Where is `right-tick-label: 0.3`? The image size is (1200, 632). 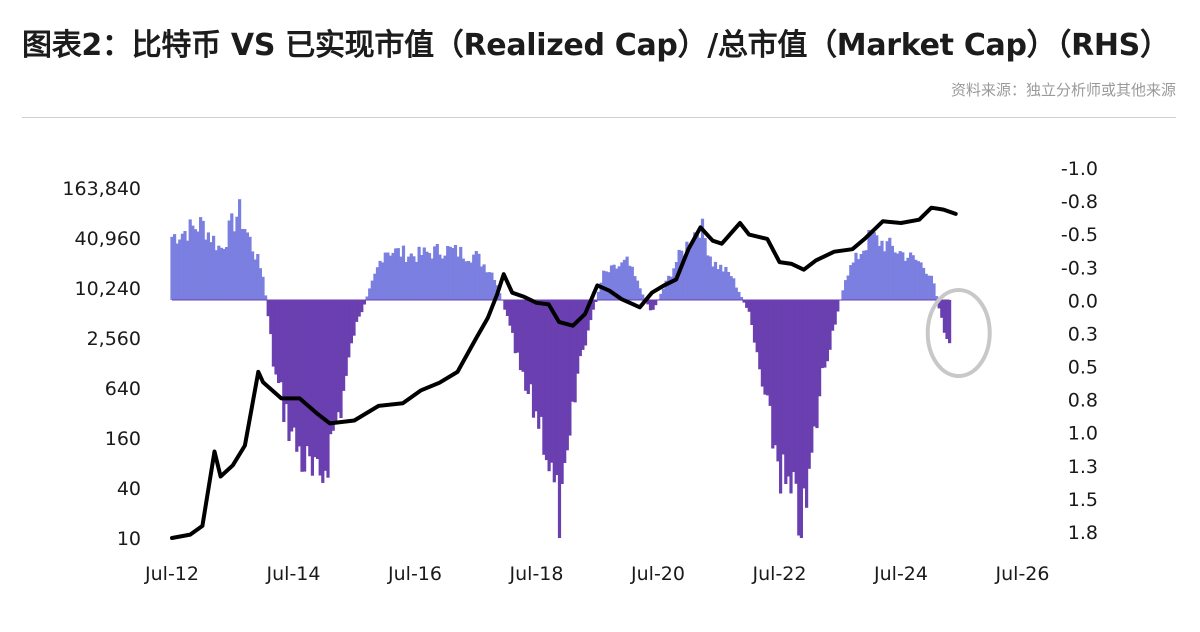 right-tick-label: 0.3 is located at coordinates (1083, 334).